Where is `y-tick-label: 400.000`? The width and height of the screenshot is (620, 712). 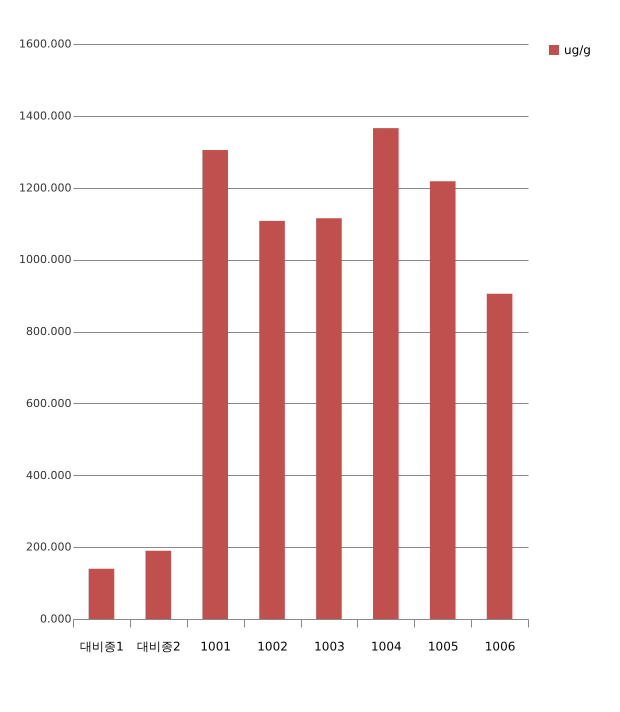
y-tick-label: 400.000 is located at coordinates (49, 475).